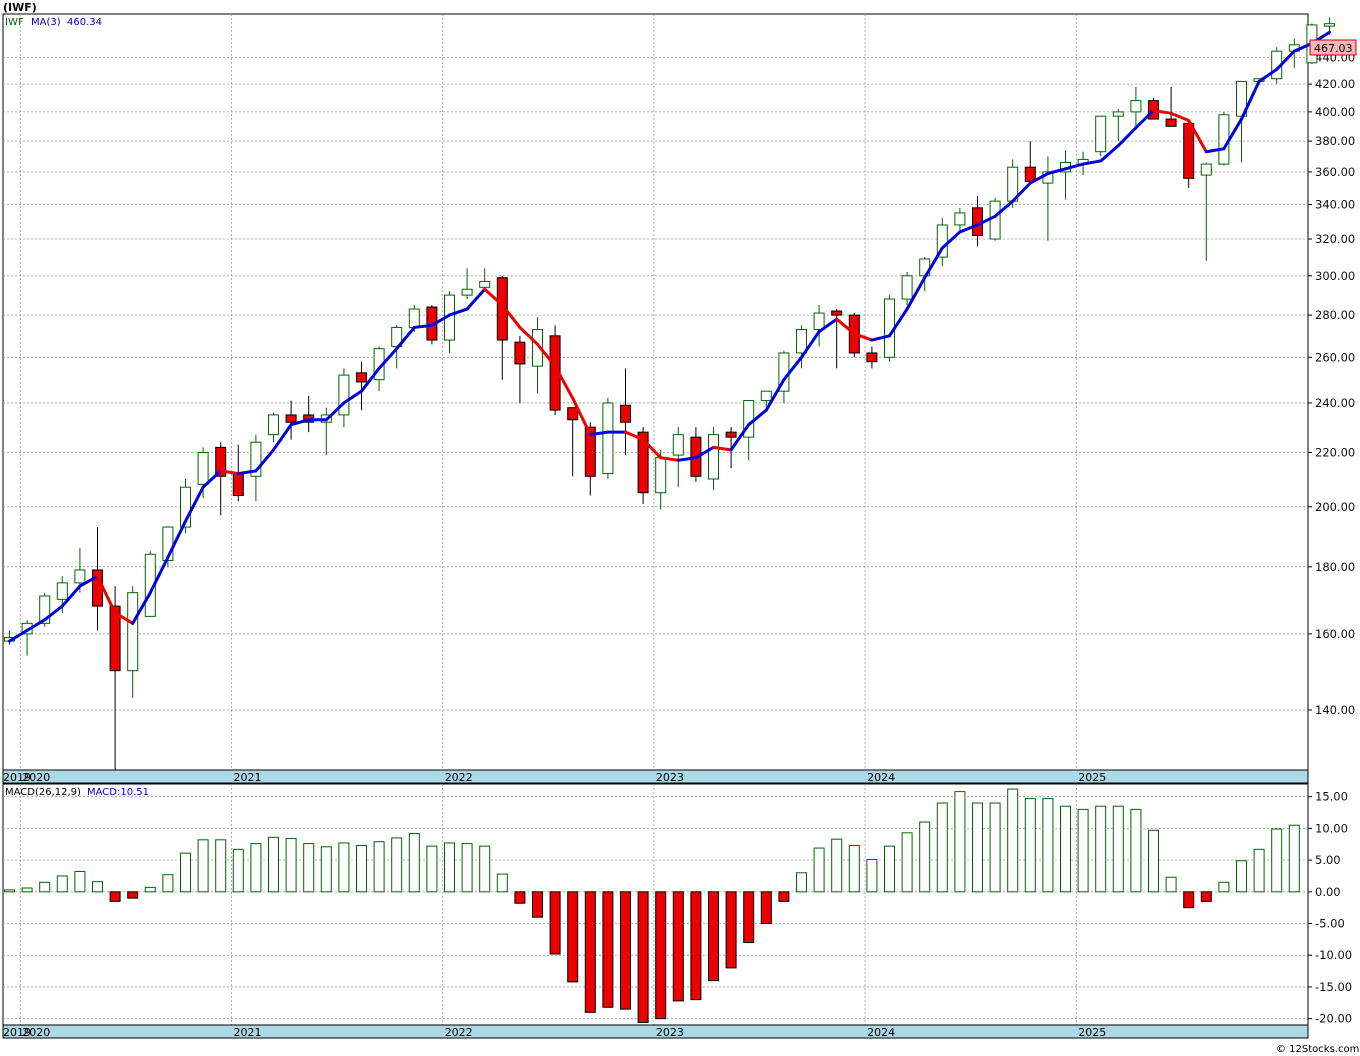 This screenshot has height=1056, width=1360. What do you see at coordinates (17, 777) in the screenshot?
I see `price-year-label: 2019` at bounding box center [17, 777].